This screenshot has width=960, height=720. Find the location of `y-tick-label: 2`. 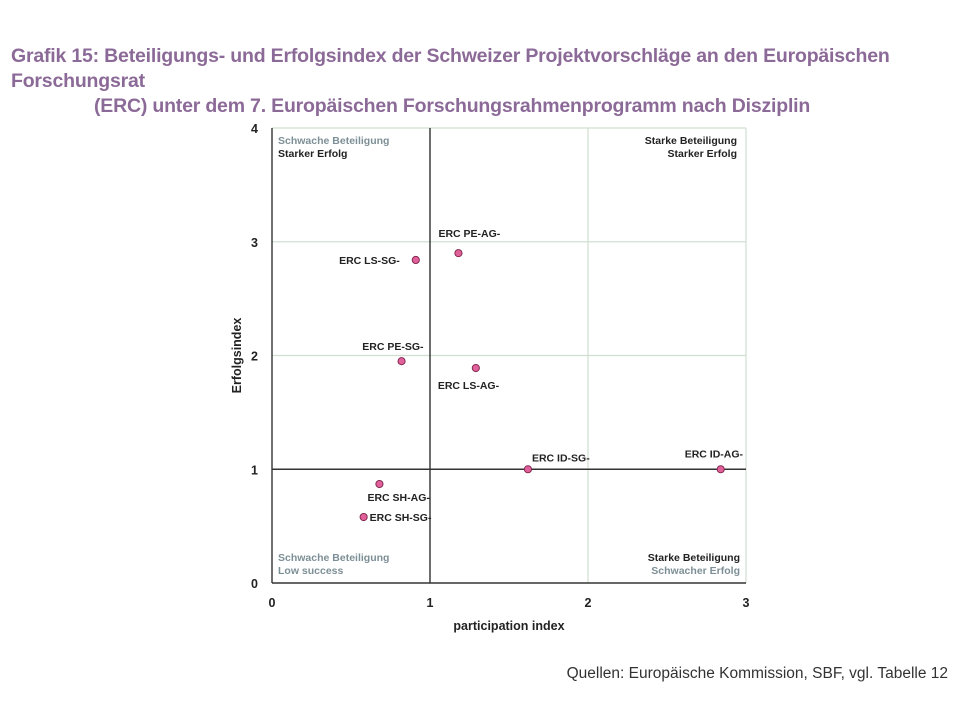

y-tick-label: 2 is located at coordinates (254, 357).